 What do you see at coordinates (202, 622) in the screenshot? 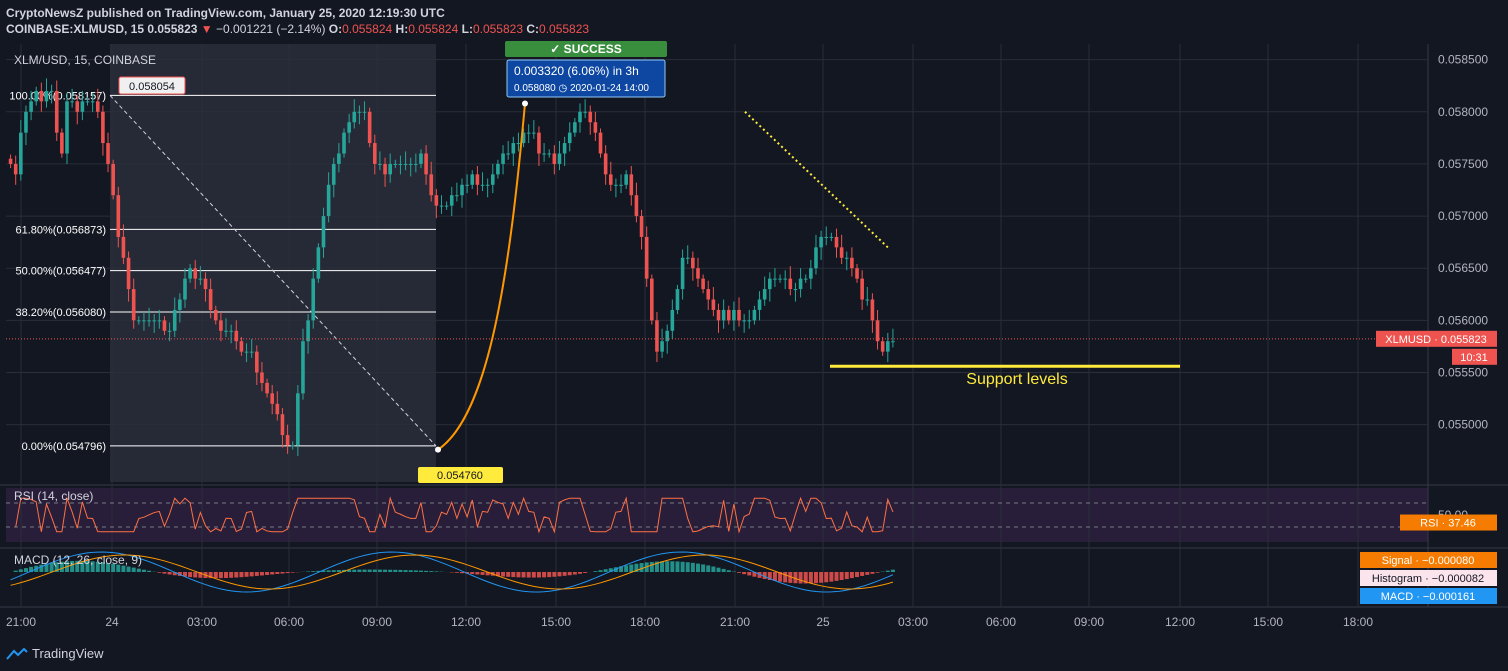
I see `time-tick-label: 03:00` at bounding box center [202, 622].